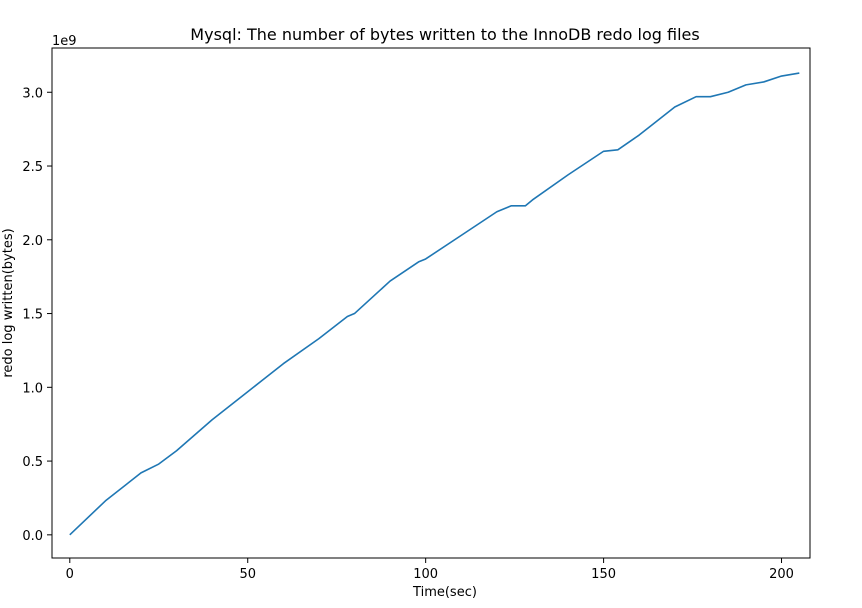  I want to click on y-axis-label: redo log written(bytes), so click(8, 302).